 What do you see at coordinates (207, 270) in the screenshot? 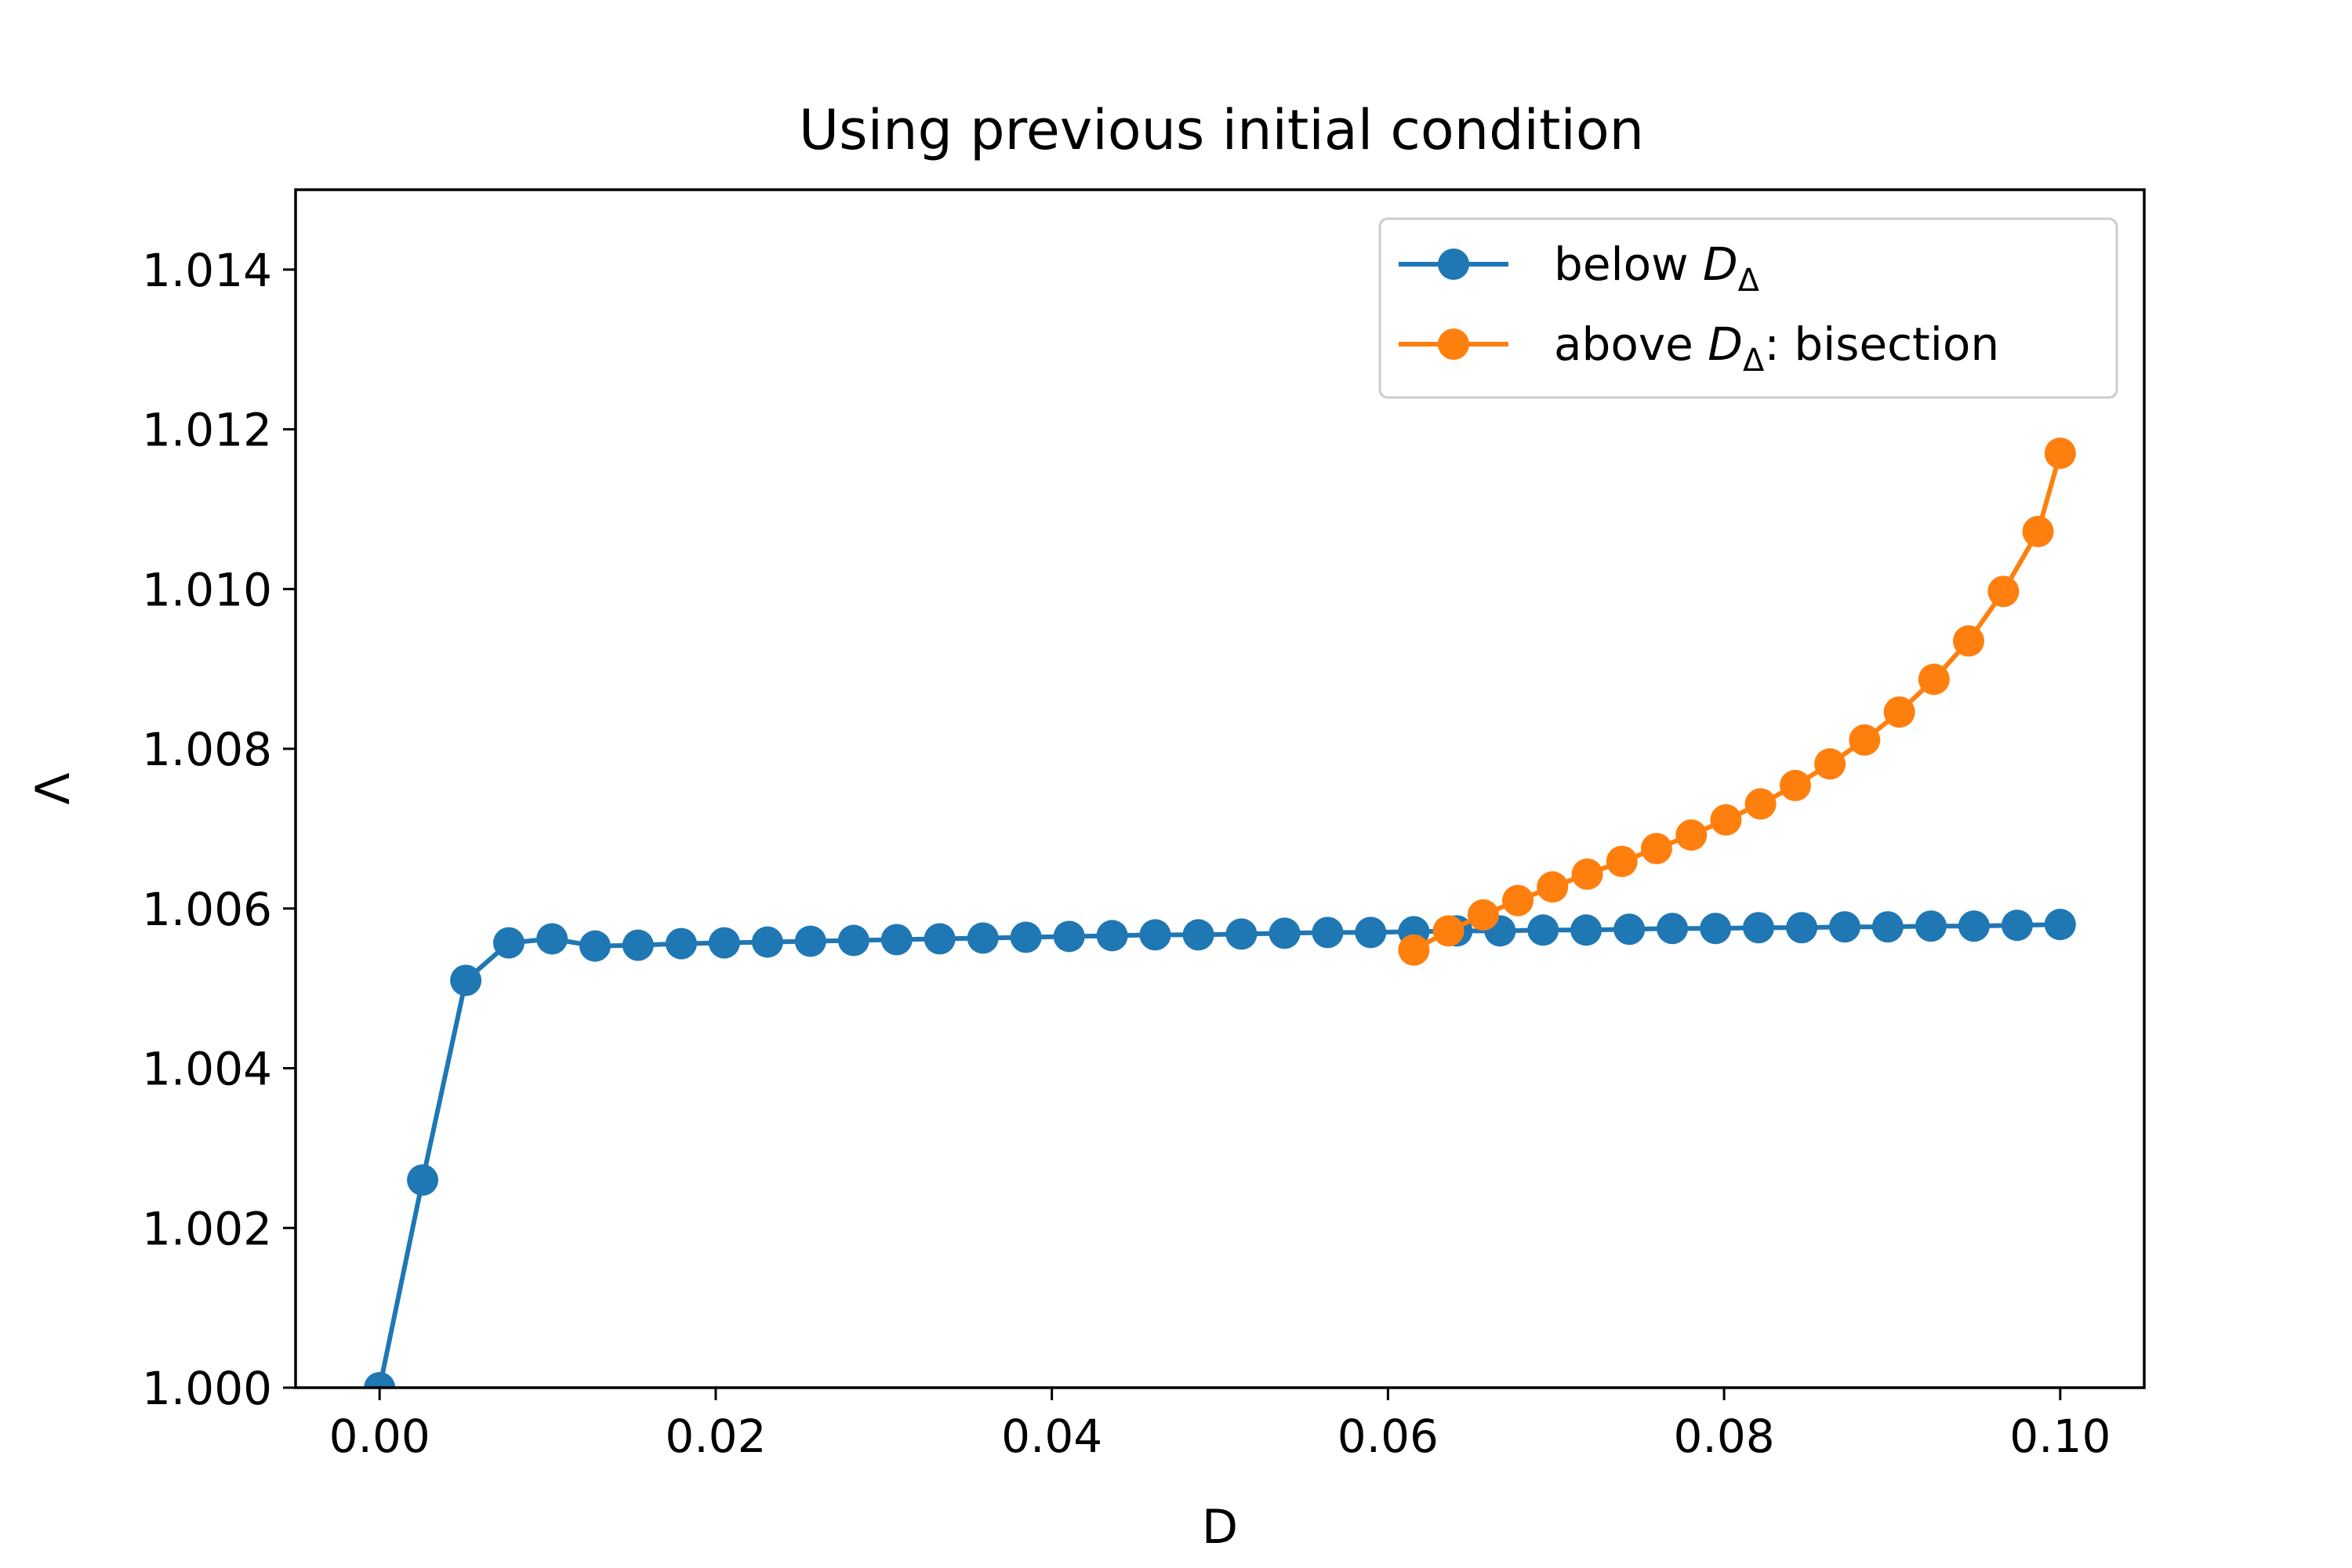
I see `y-tick-label: 1.014` at bounding box center [207, 270].